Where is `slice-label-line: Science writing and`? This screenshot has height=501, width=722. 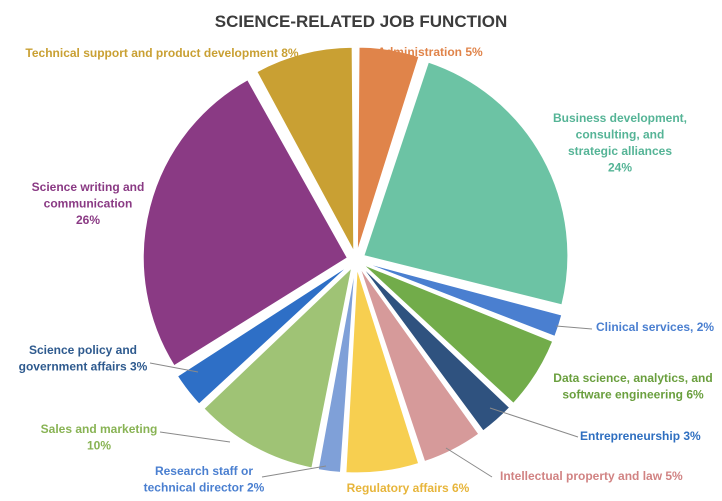 slice-label-line: Science writing and is located at coordinates (88, 187).